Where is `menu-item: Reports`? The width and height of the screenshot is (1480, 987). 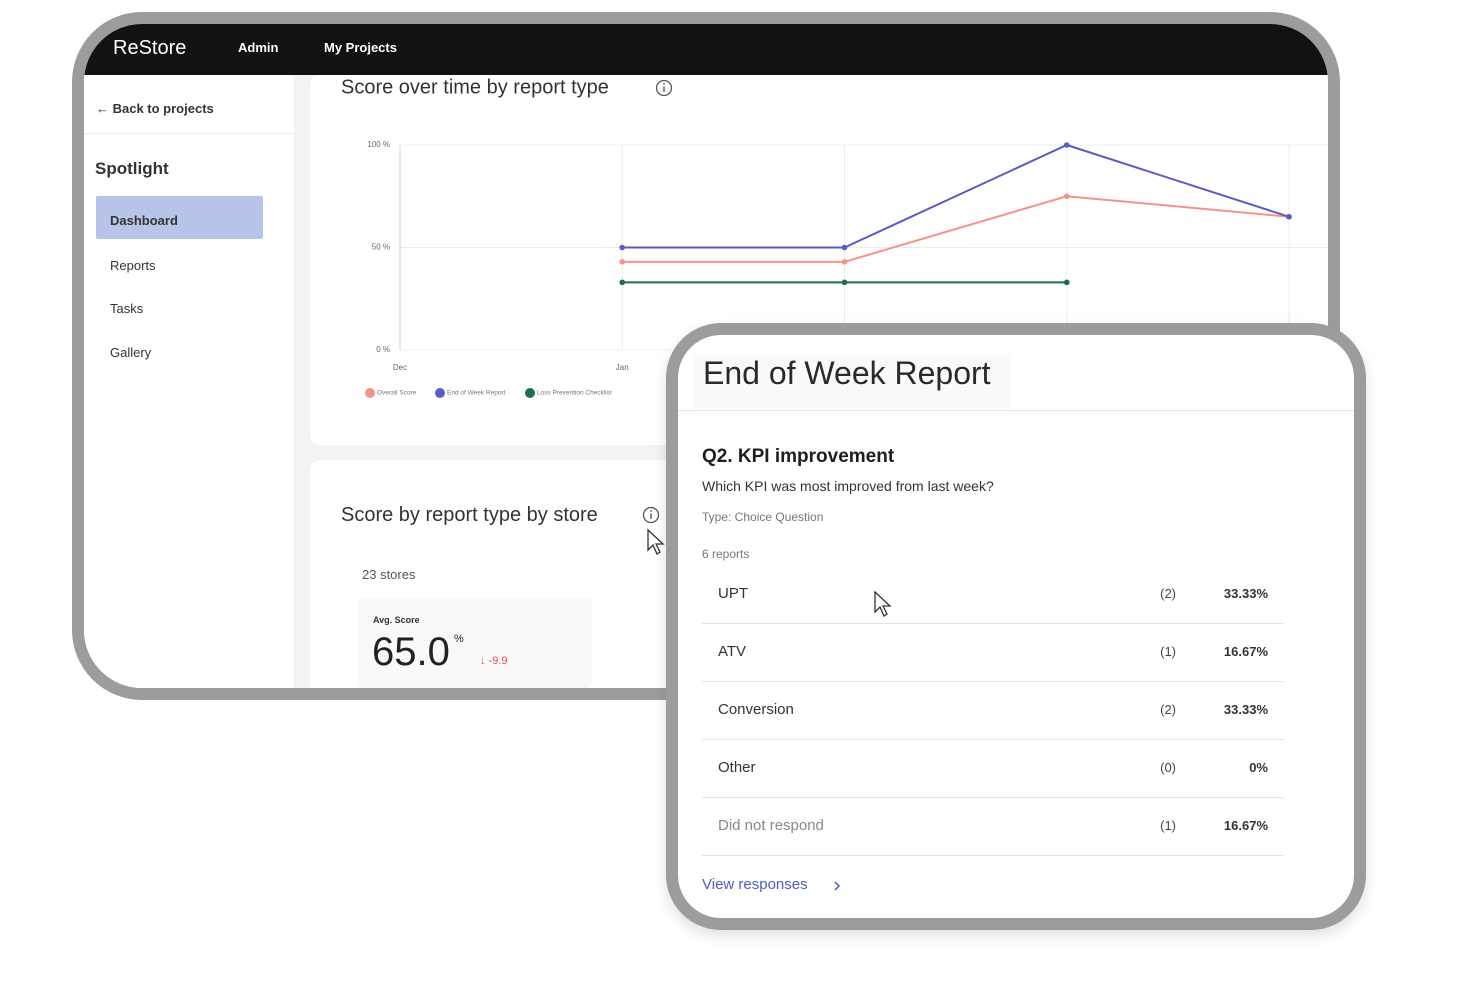 menu-item: Reports is located at coordinates (133, 265).